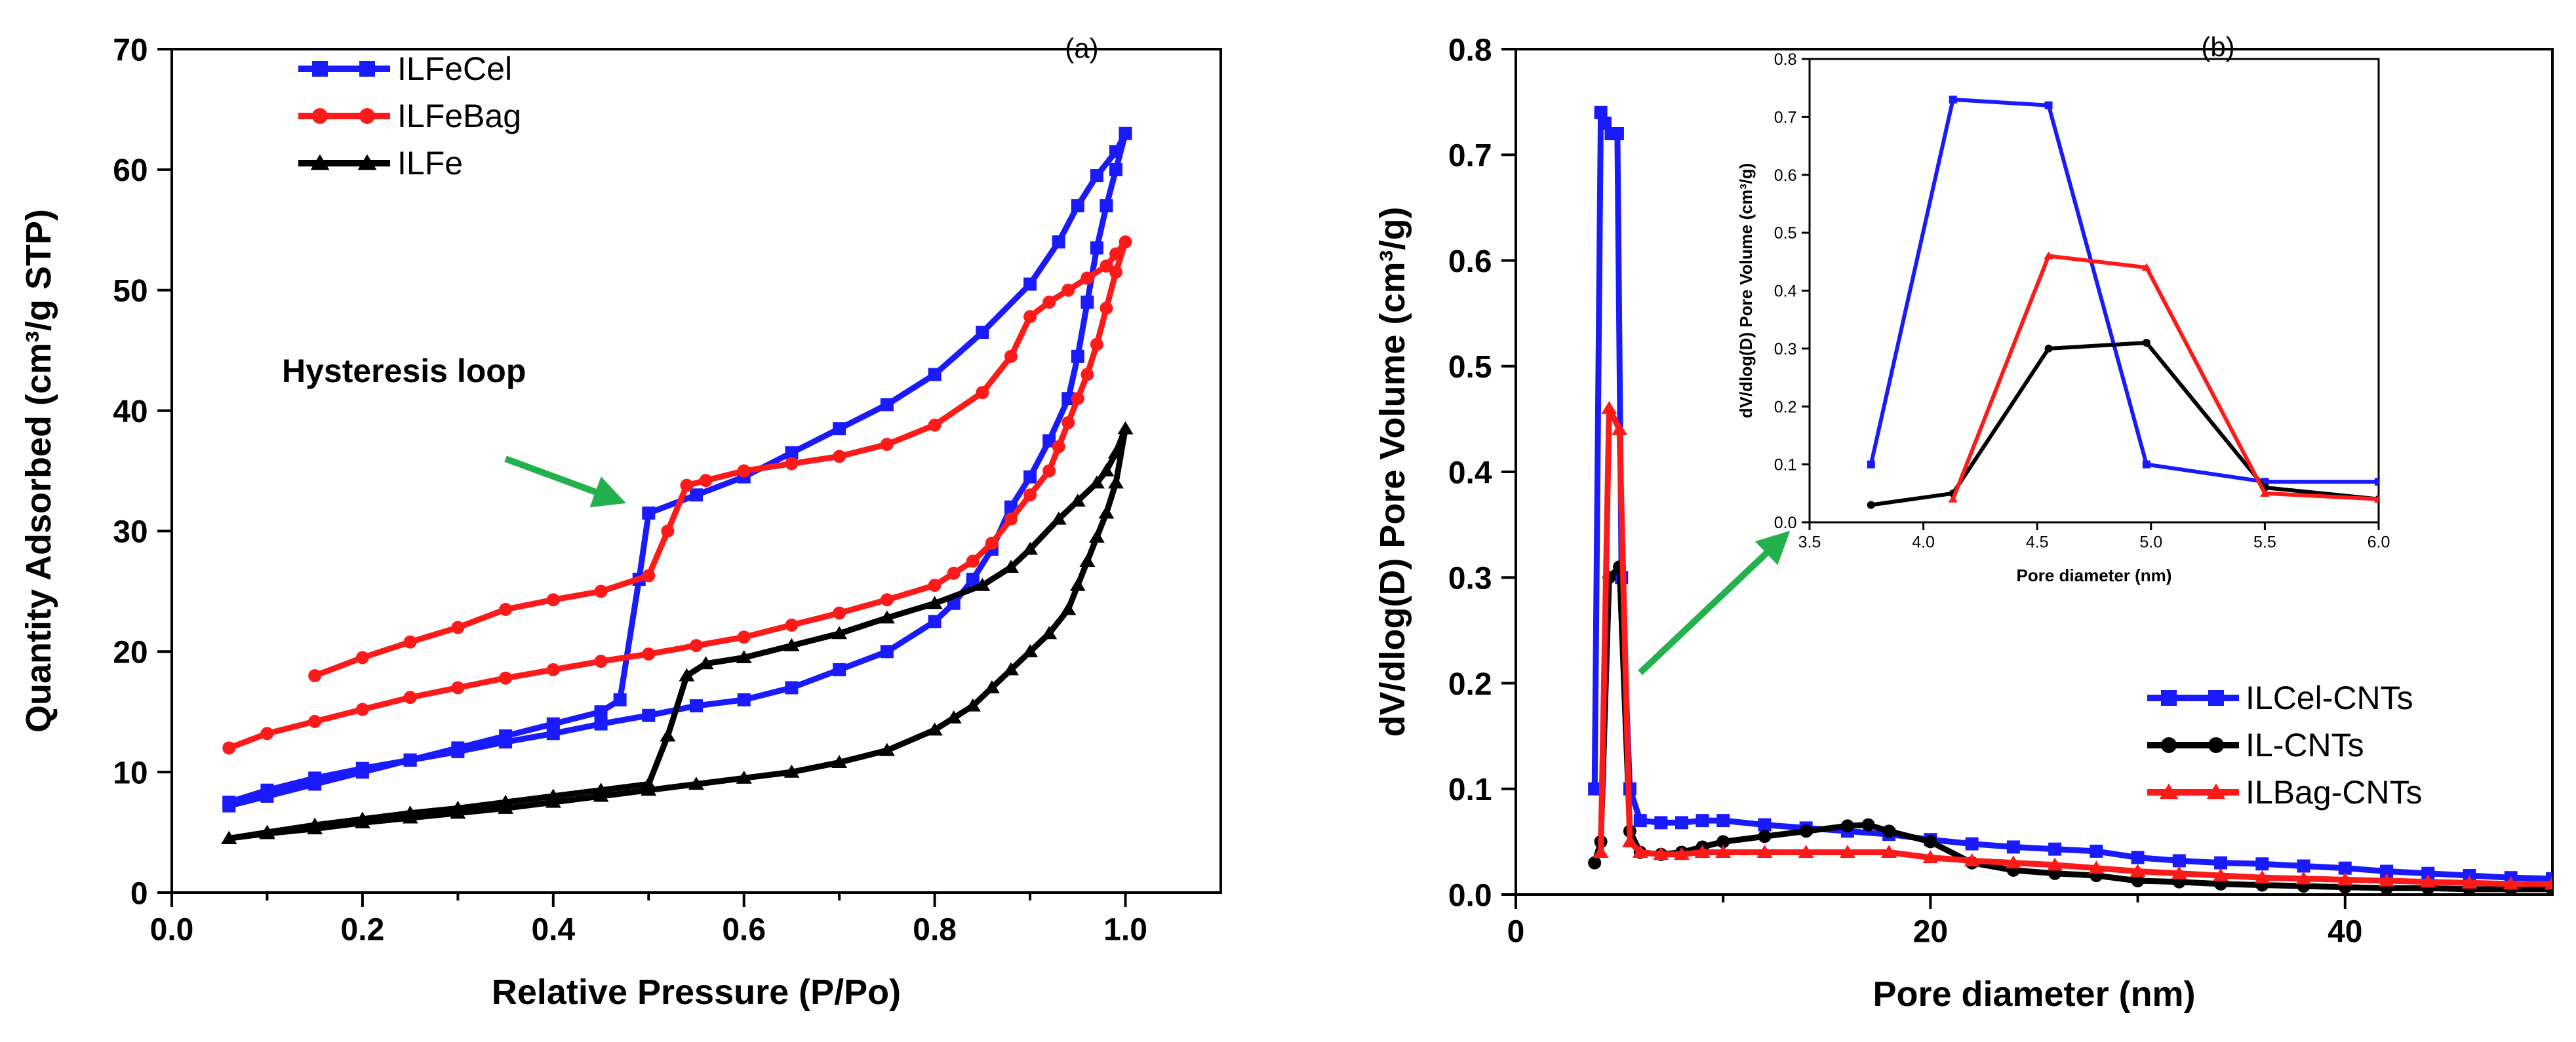 The width and height of the screenshot is (2576, 1042). What do you see at coordinates (2124, 290) in the screenshot?
I see `inset-series-line-ilcel-cnts` at bounding box center [2124, 290].